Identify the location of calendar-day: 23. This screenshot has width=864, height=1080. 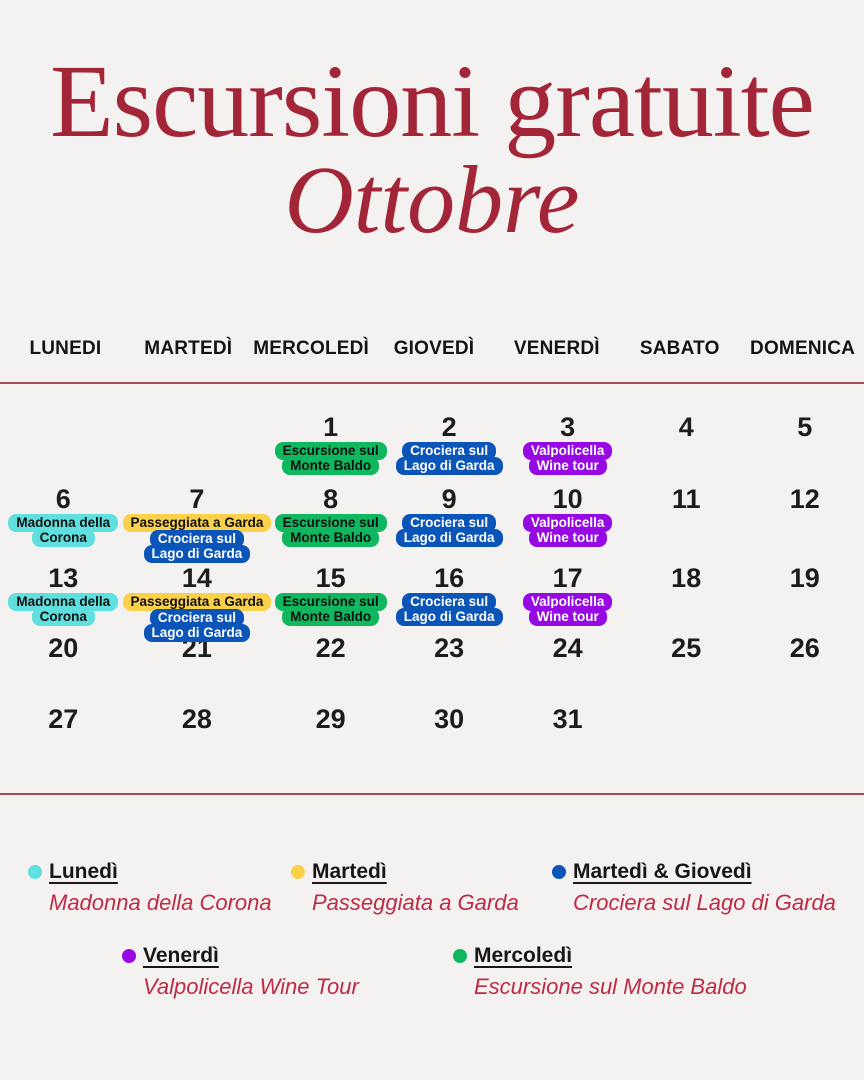
(449, 664).